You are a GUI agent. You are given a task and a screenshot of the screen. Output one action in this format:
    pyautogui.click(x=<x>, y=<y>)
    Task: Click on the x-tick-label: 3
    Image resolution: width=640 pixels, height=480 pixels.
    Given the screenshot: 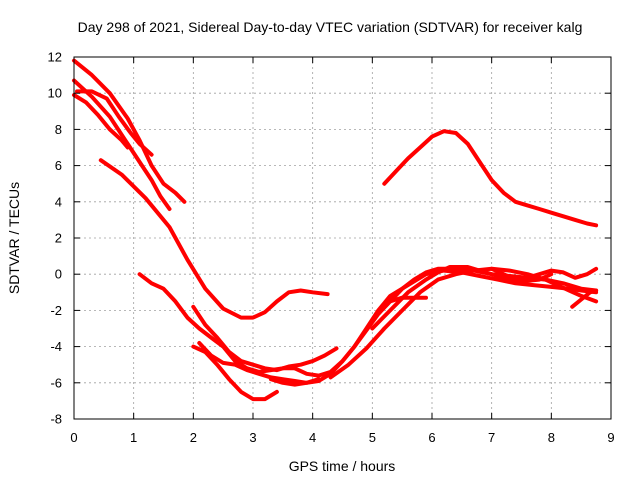 What is the action you would take?
    pyautogui.click(x=252, y=437)
    